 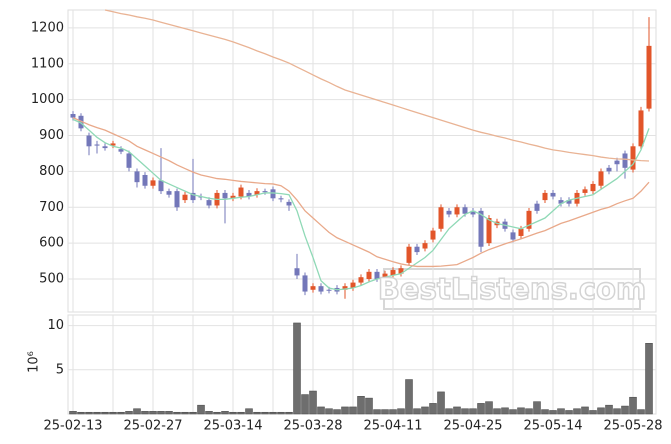 I want to click on x-tick-label: 25-03-28, so click(x=312, y=426).